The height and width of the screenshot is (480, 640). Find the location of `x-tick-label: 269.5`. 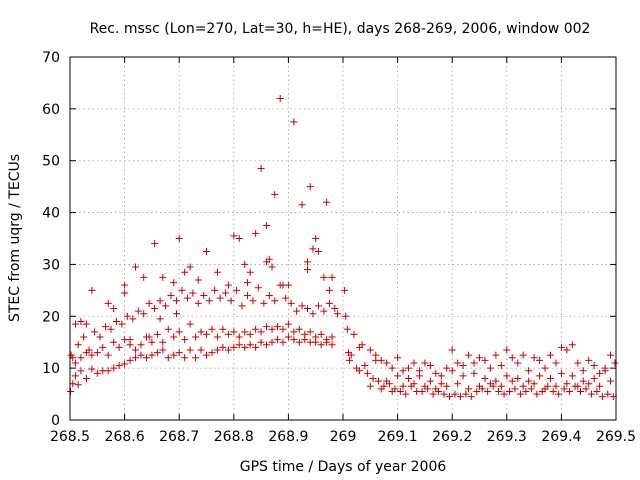

x-tick-label: 269.5 is located at coordinates (616, 437).